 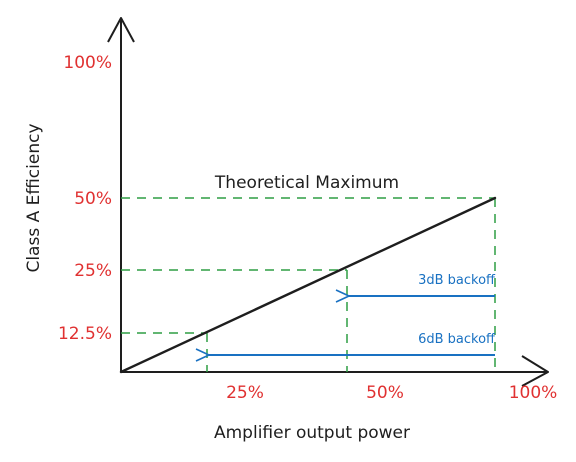 What do you see at coordinates (457, 339) in the screenshot?
I see `backoff-label-1: 6dB backoff` at bounding box center [457, 339].